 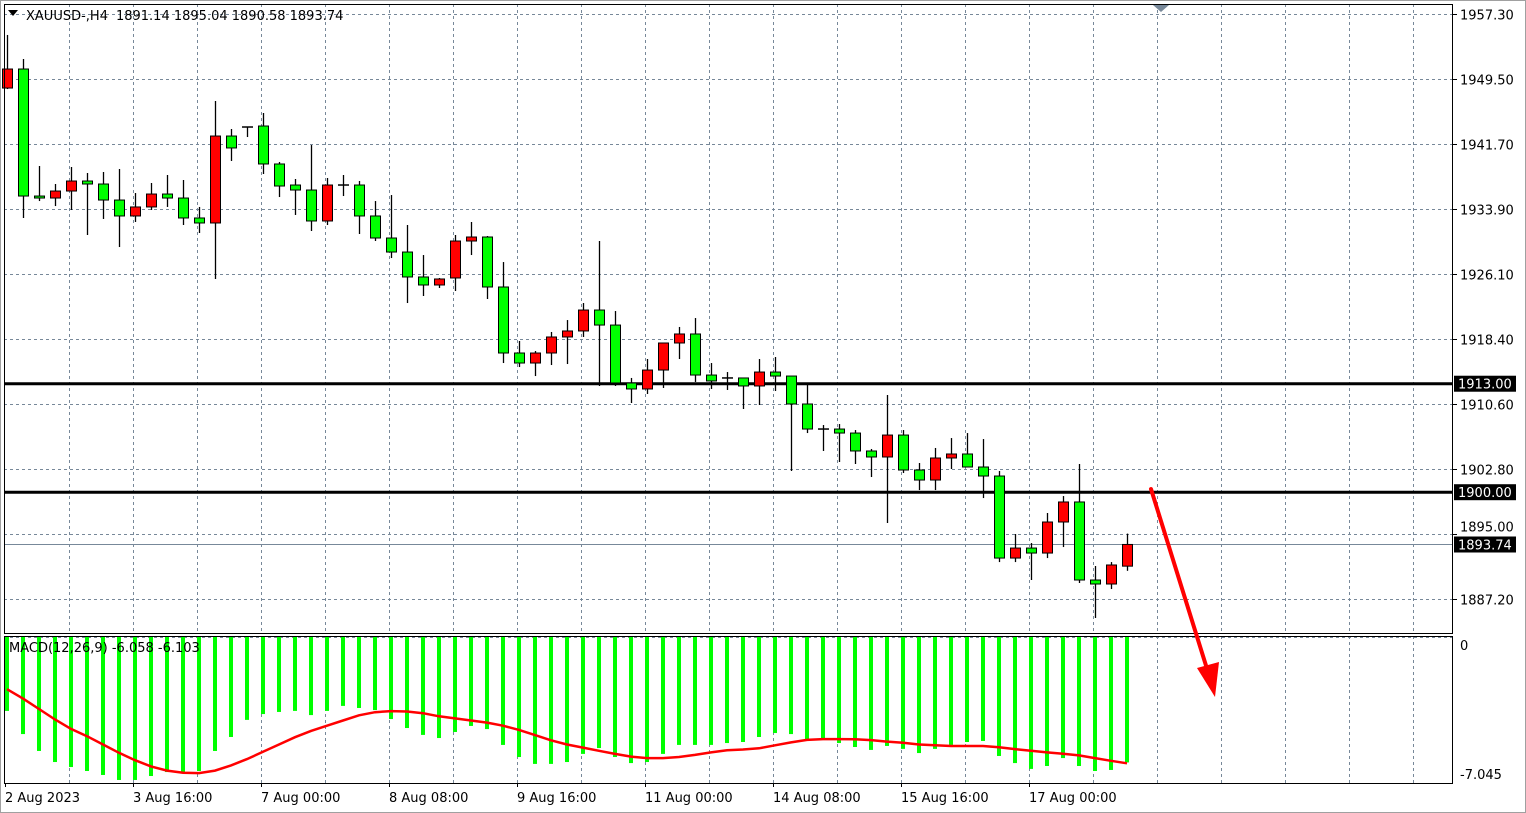 What do you see at coordinates (1208, 679) in the screenshot?
I see `arrow-head-icon` at bounding box center [1208, 679].